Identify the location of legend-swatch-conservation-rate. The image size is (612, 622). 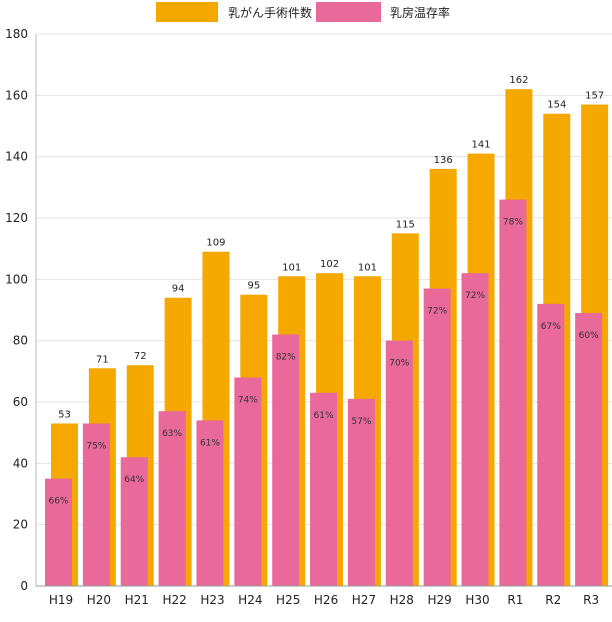
(348, 12).